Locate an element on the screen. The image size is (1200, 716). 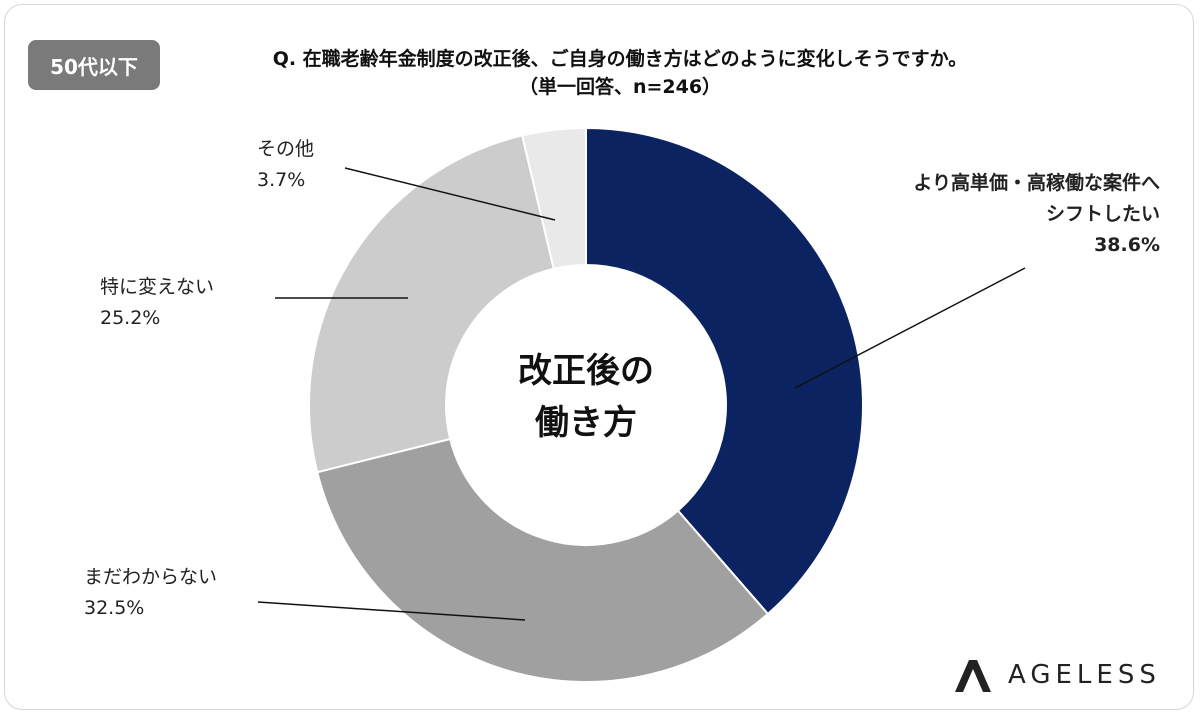
slice-label: より高単価・高稼働な案件へ シフトしたい 38.6% is located at coordinates (1036, 214).